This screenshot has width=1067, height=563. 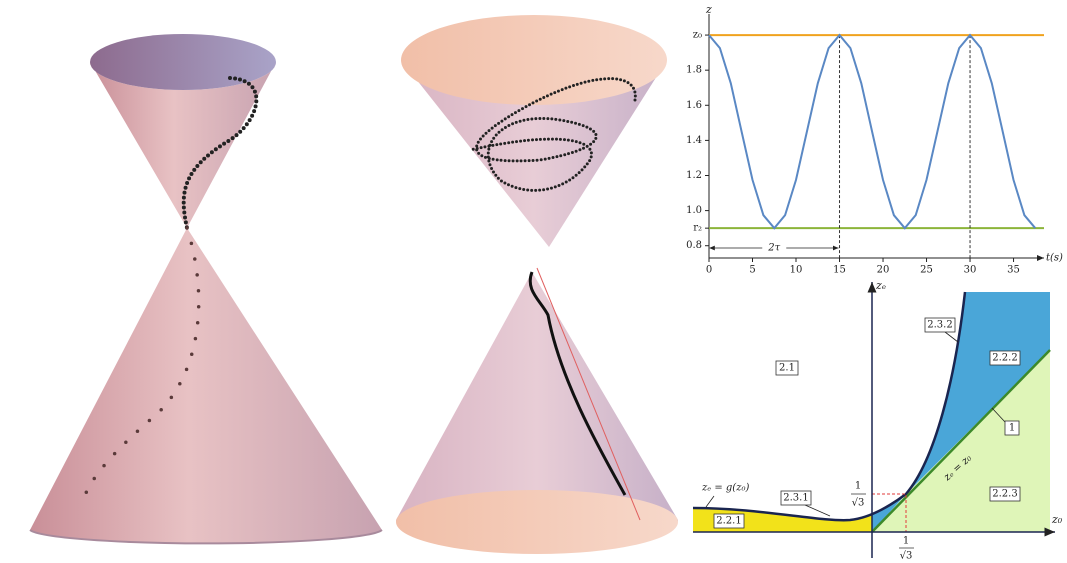 I want to click on y-mark-num: 1, so click(x=858, y=486).